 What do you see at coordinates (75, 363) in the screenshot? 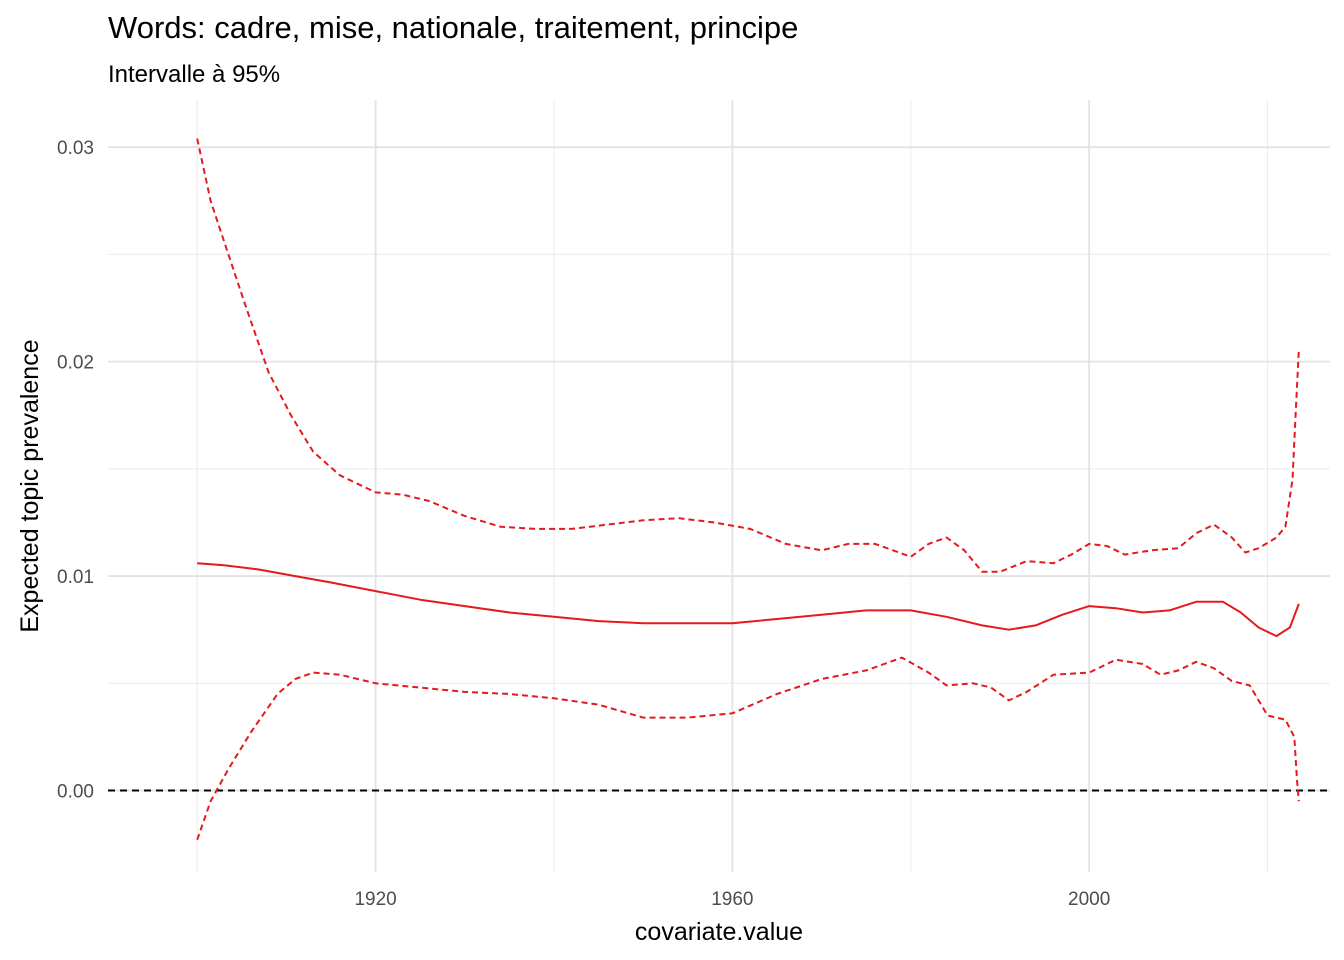
I see `y-tick-label: 0.02` at bounding box center [75, 363].